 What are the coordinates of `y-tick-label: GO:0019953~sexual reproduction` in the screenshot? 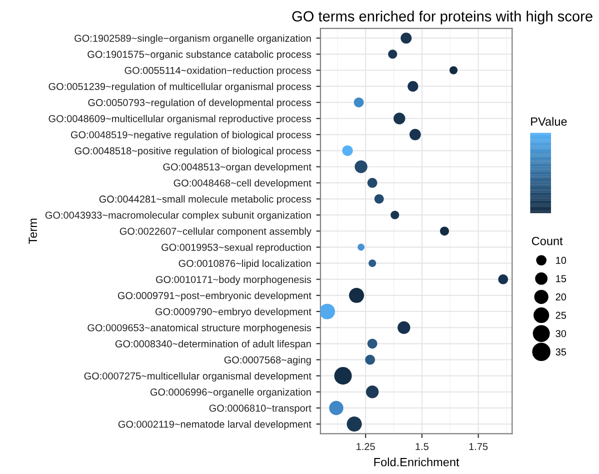 It's located at (236, 248).